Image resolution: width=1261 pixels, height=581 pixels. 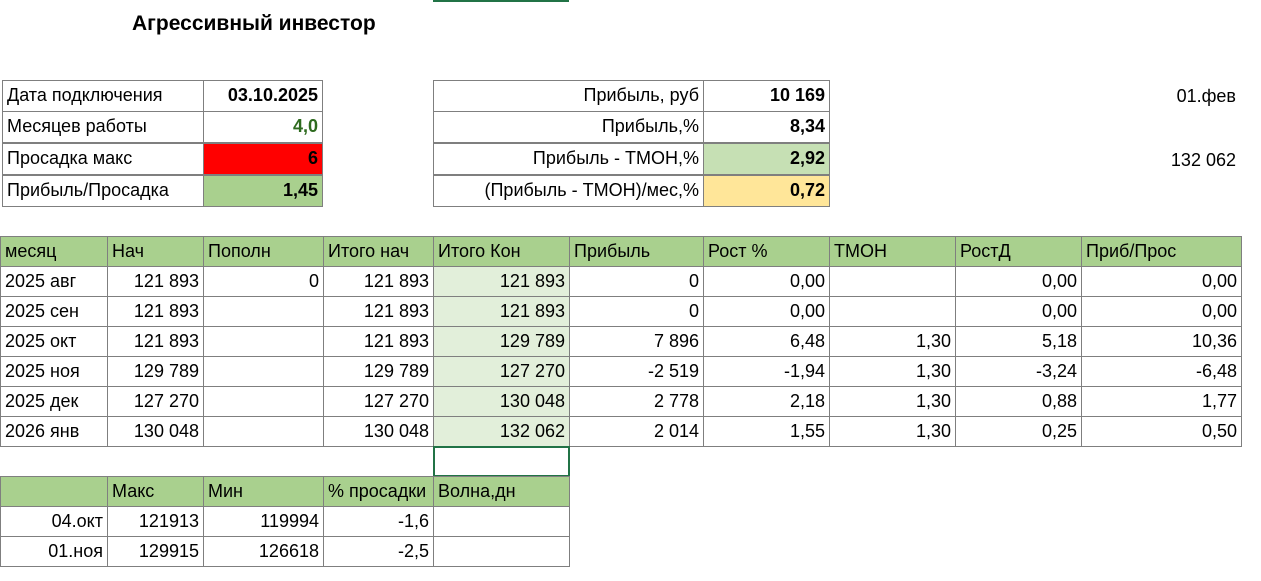 I want to click on side-note: 01.фев, so click(x=1206, y=96).